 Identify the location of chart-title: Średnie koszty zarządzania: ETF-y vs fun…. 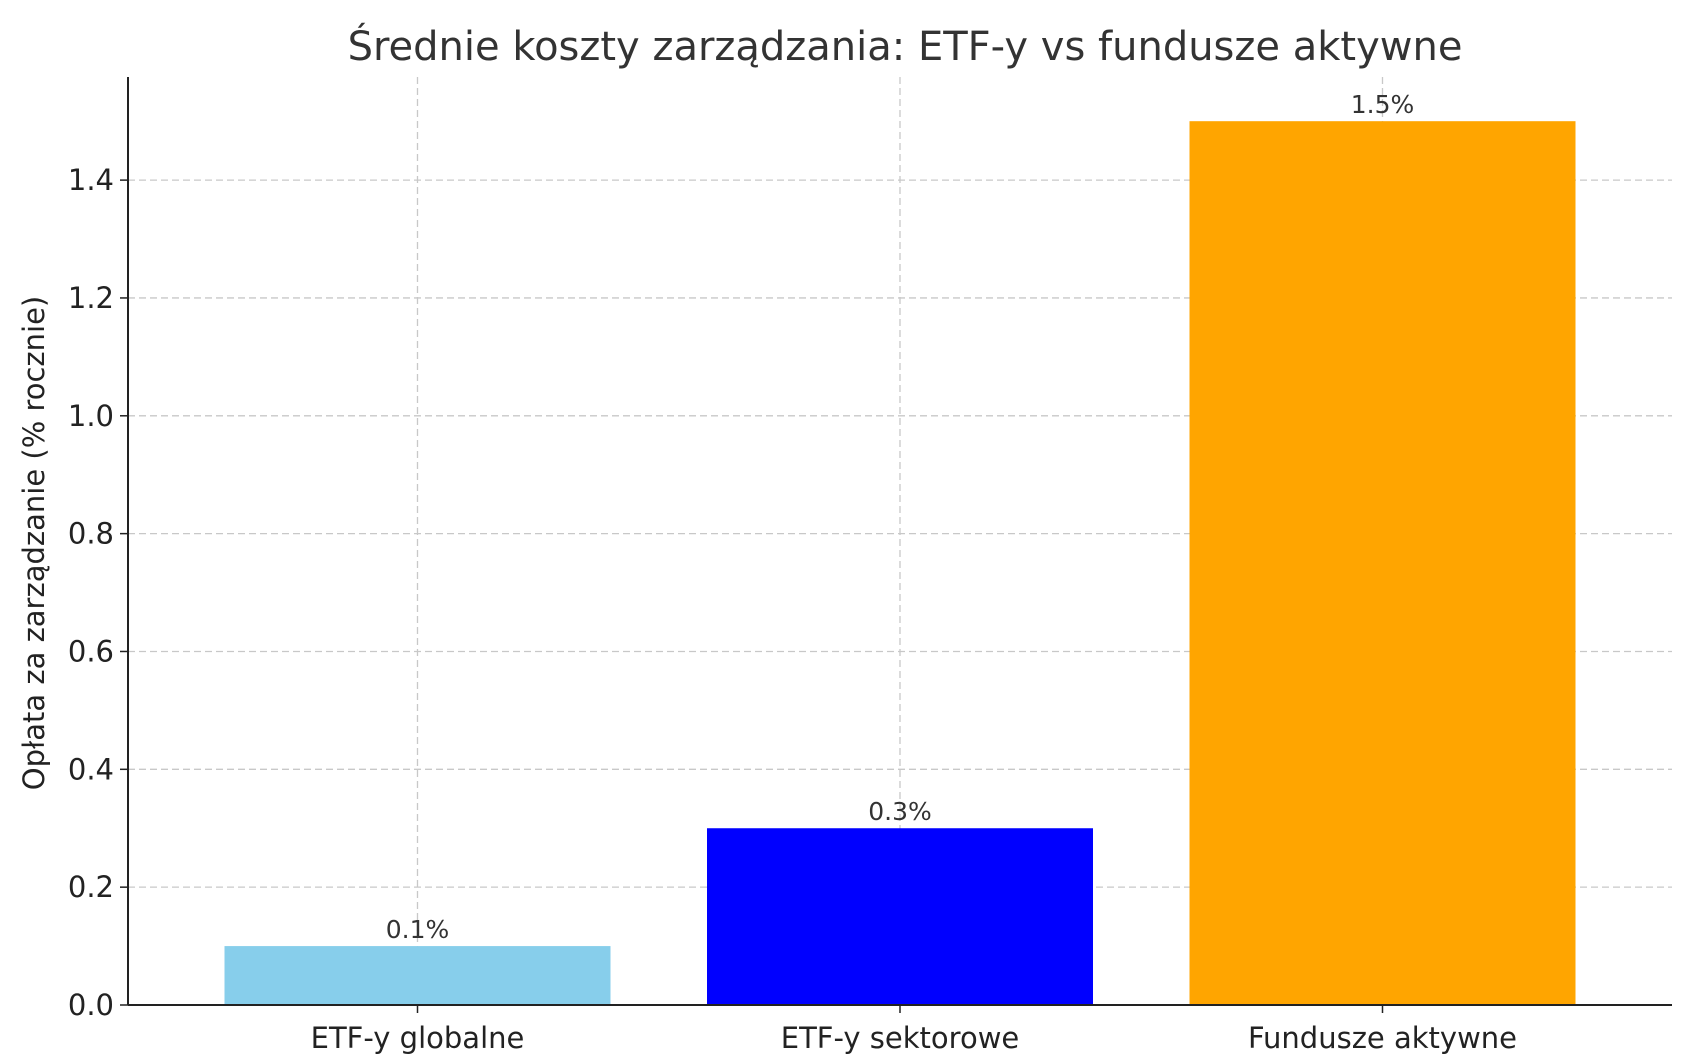
(905, 46).